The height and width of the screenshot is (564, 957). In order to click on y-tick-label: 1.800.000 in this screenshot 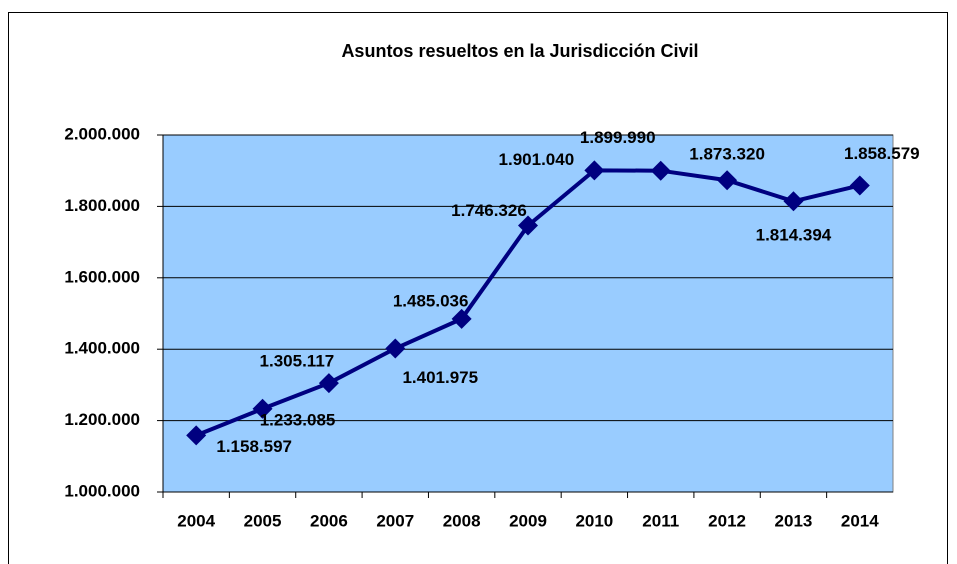, I will do `click(102, 205)`.